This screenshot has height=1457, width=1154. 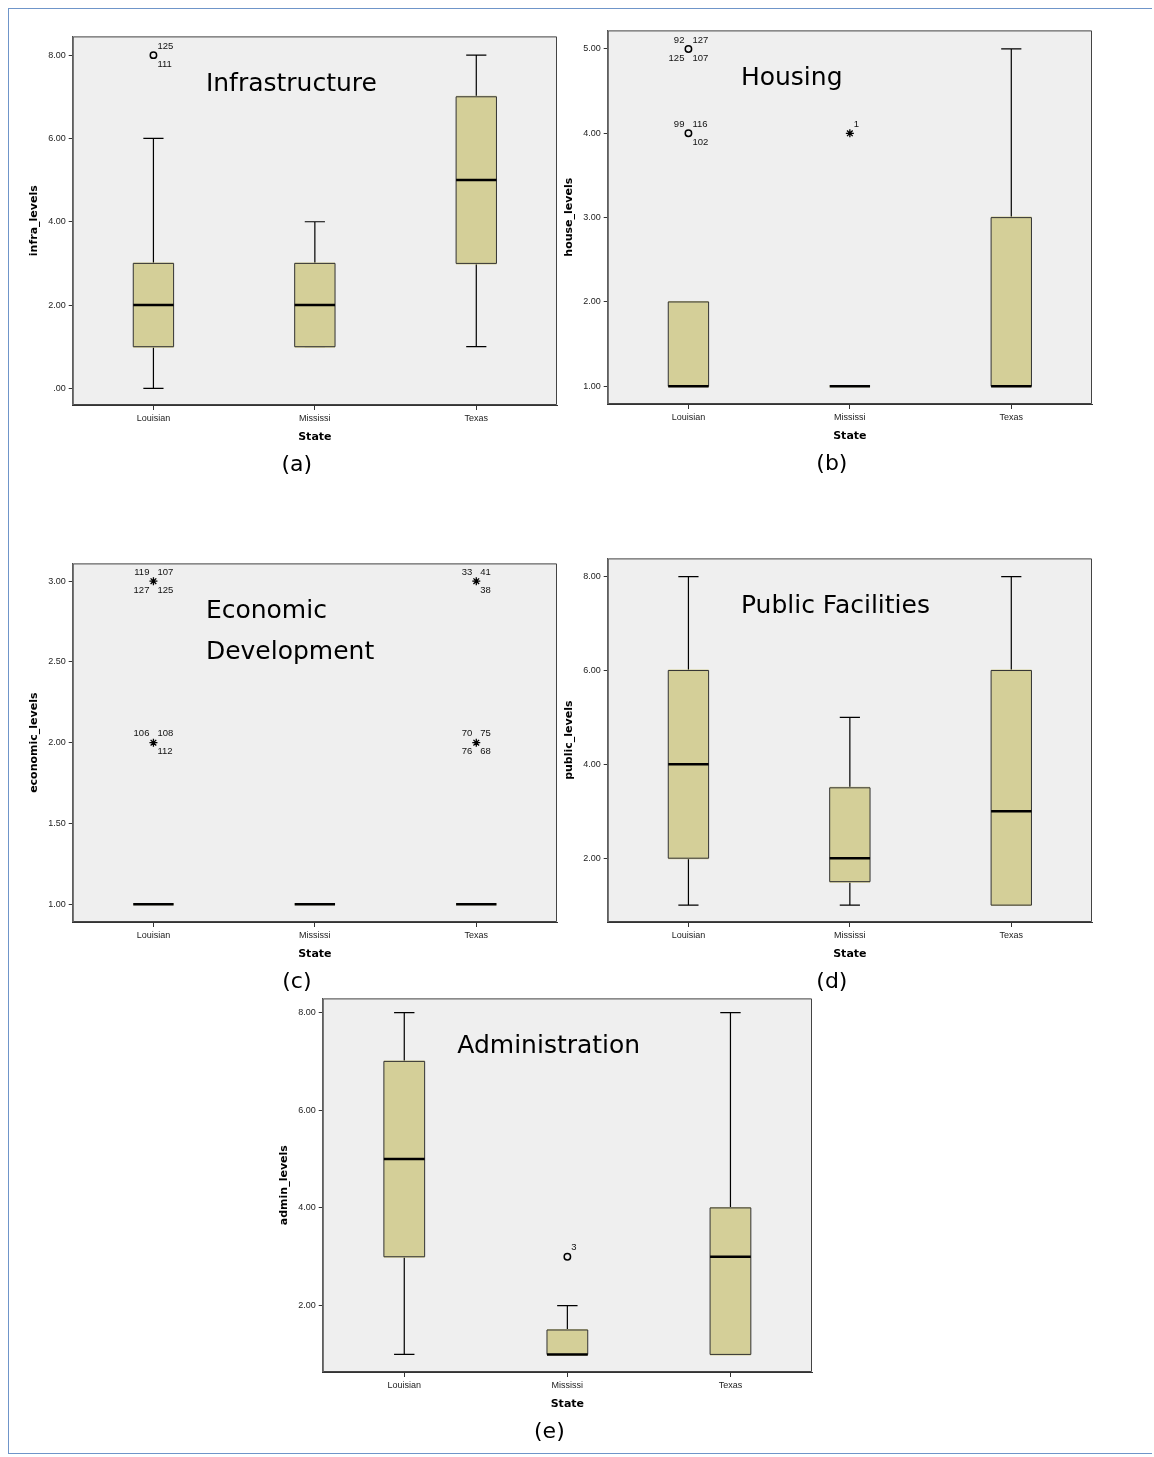 I want to click on annotation: 106, so click(x=141, y=733).